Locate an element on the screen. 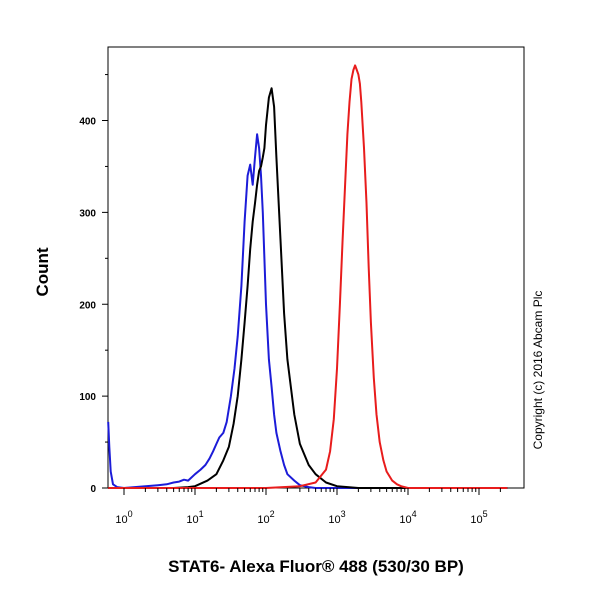  y-tick-label: 200 is located at coordinates (87, 305).